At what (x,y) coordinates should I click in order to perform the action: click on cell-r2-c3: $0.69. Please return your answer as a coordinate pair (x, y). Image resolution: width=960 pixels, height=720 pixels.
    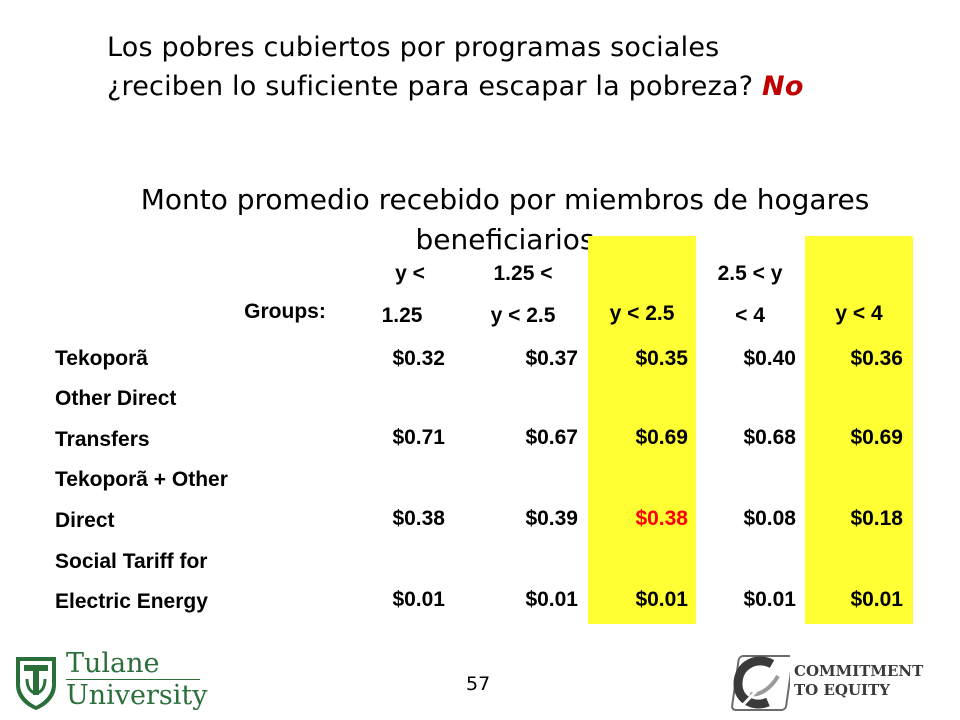
    Looking at the image, I should click on (661, 437).